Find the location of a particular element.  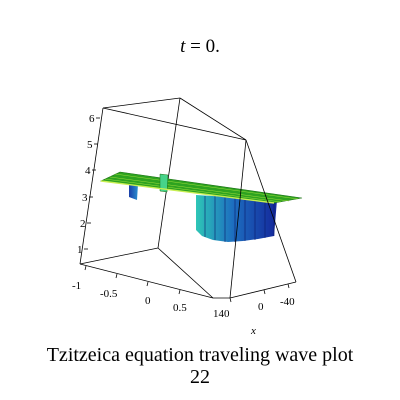

z-axis is located at coordinates (92, 183).